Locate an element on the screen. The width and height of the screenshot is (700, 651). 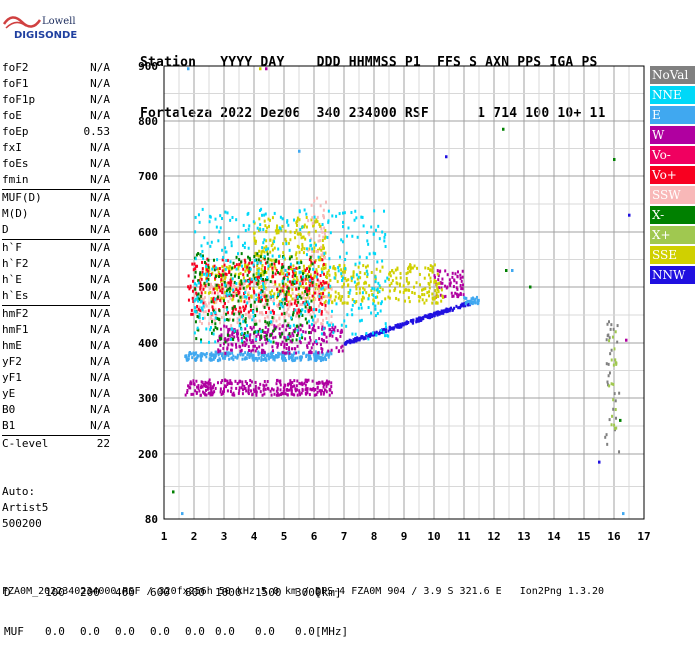
y-tick-label: 600 is located at coordinates (148, 232).